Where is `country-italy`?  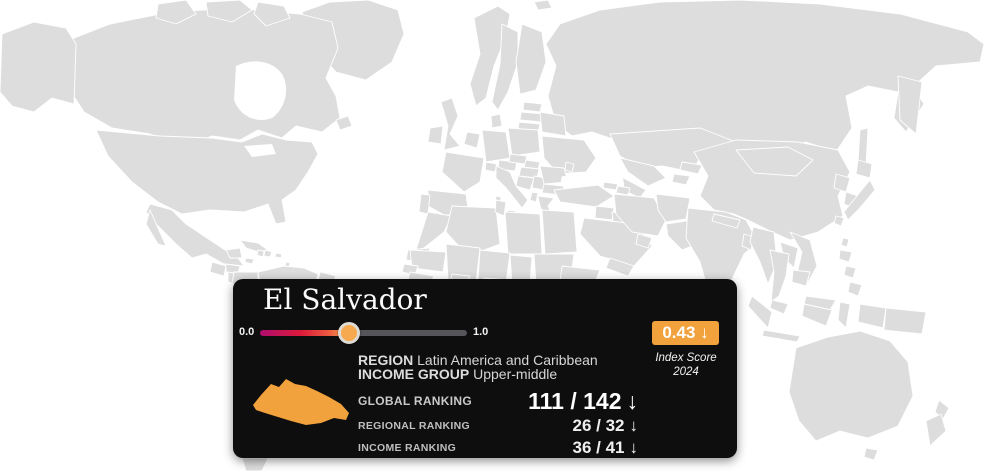
country-italy is located at coordinates (512, 187).